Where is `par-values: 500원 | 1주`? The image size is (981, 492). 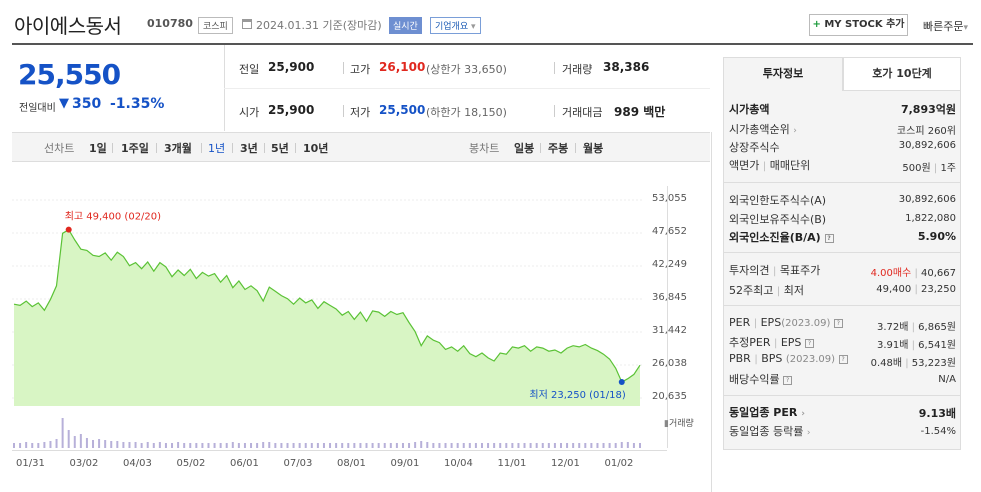
par-values: 500원 | 1주 is located at coordinates (929, 166).